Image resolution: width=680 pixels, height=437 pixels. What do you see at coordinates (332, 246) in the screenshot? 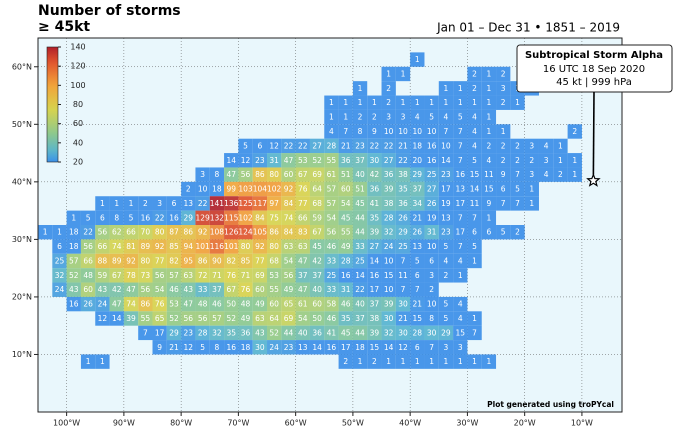
I see `cell-label: 46` at bounding box center [332, 246].